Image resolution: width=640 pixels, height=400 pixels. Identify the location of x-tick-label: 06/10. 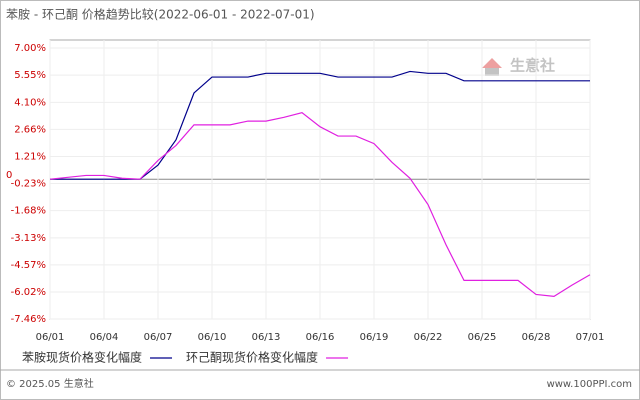
(212, 337).